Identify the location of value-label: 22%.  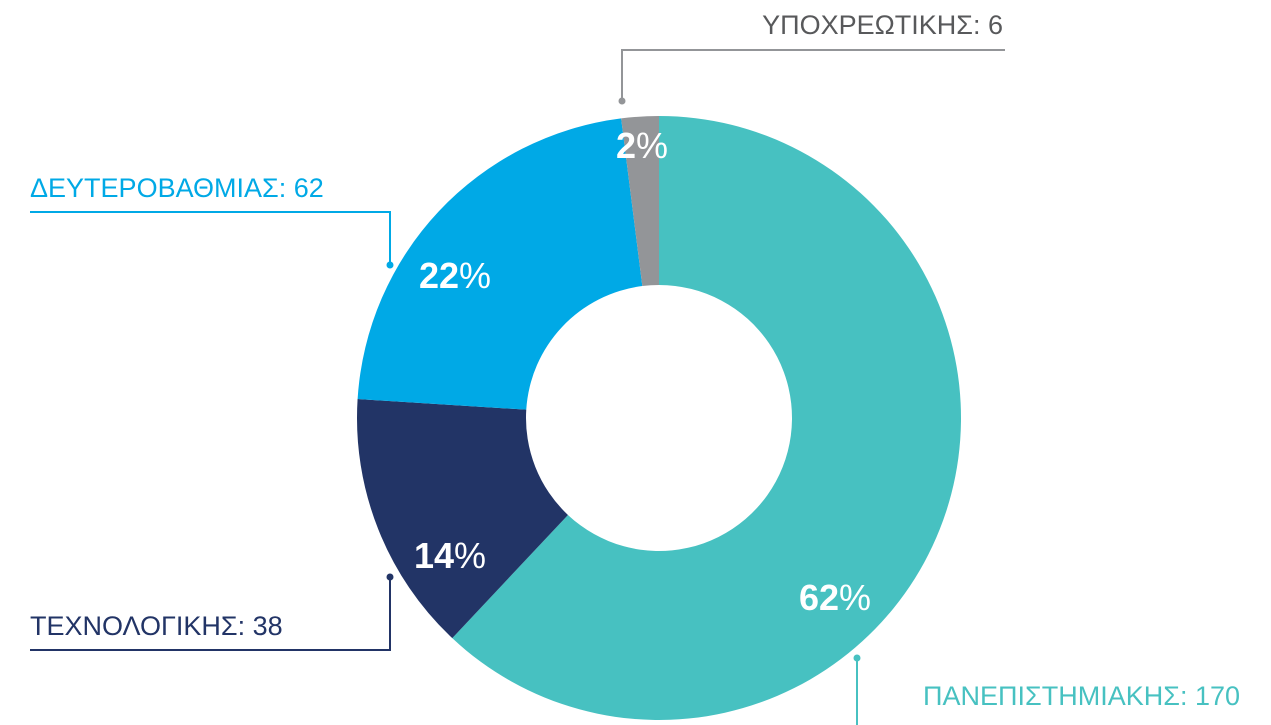
(455, 275).